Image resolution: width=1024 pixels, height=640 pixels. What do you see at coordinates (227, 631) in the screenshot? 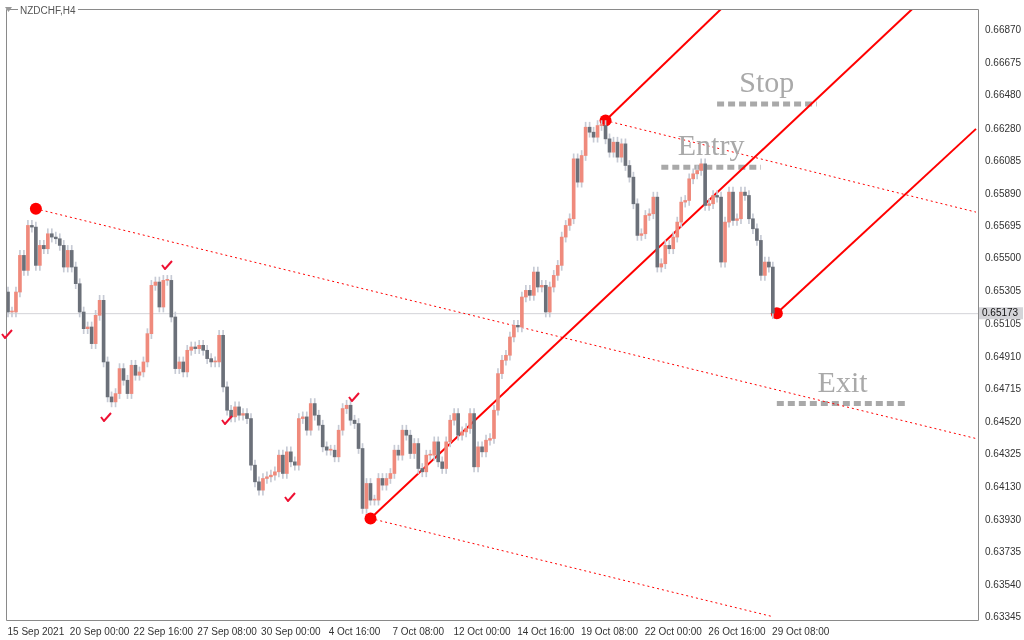
I see `x-tick-label: 27 Sep 08:00` at bounding box center [227, 631].